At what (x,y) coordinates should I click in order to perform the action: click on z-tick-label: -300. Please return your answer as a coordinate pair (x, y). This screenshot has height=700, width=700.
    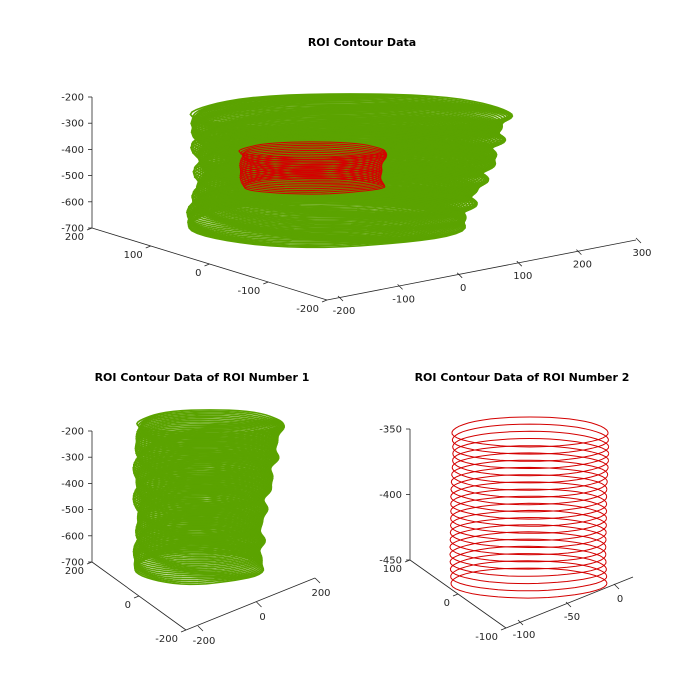
    Looking at the image, I should click on (72, 124).